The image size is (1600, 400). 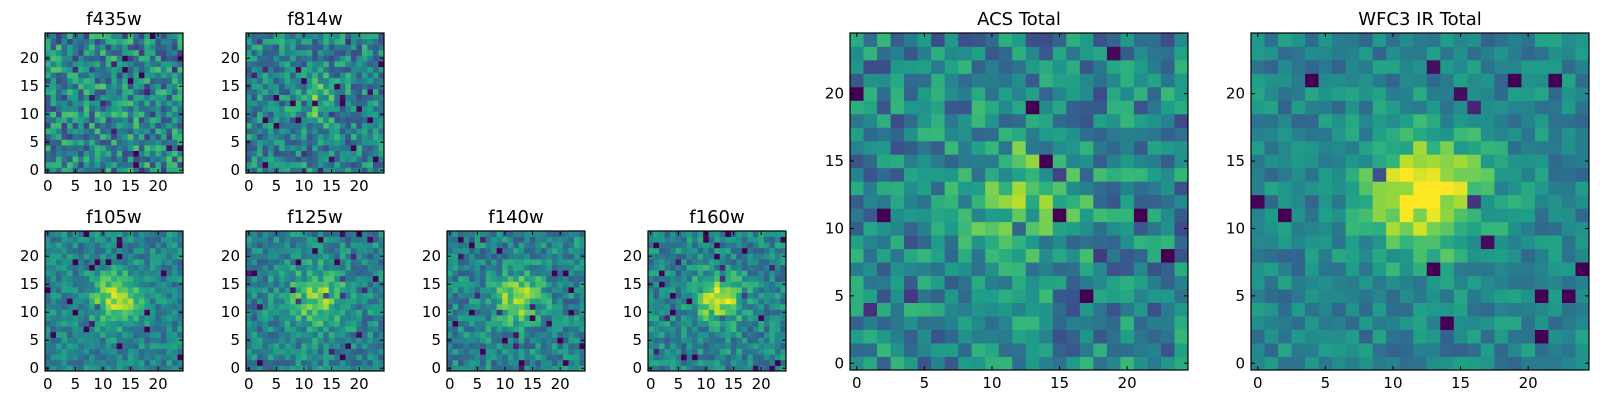 I want to click on x-tick-label: 5, so click(x=478, y=384).